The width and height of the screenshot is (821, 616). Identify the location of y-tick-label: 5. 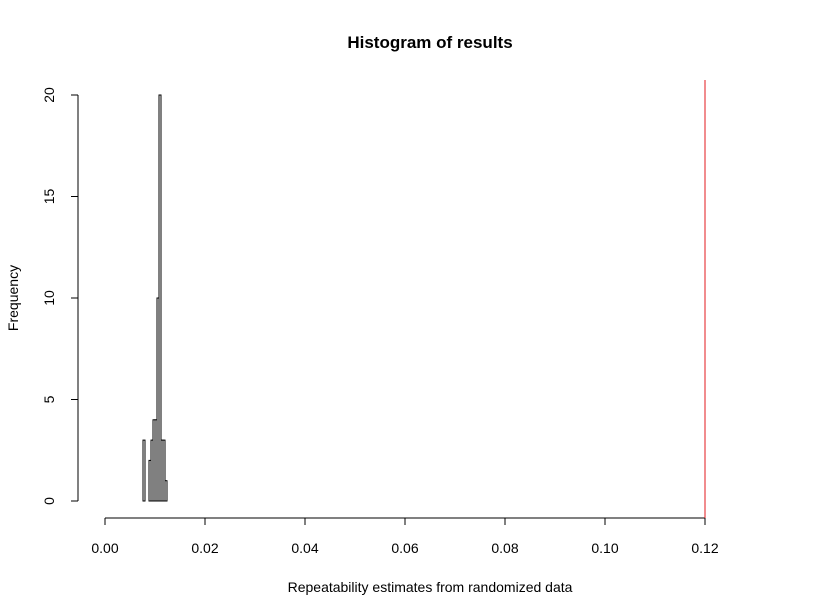
(49, 399).